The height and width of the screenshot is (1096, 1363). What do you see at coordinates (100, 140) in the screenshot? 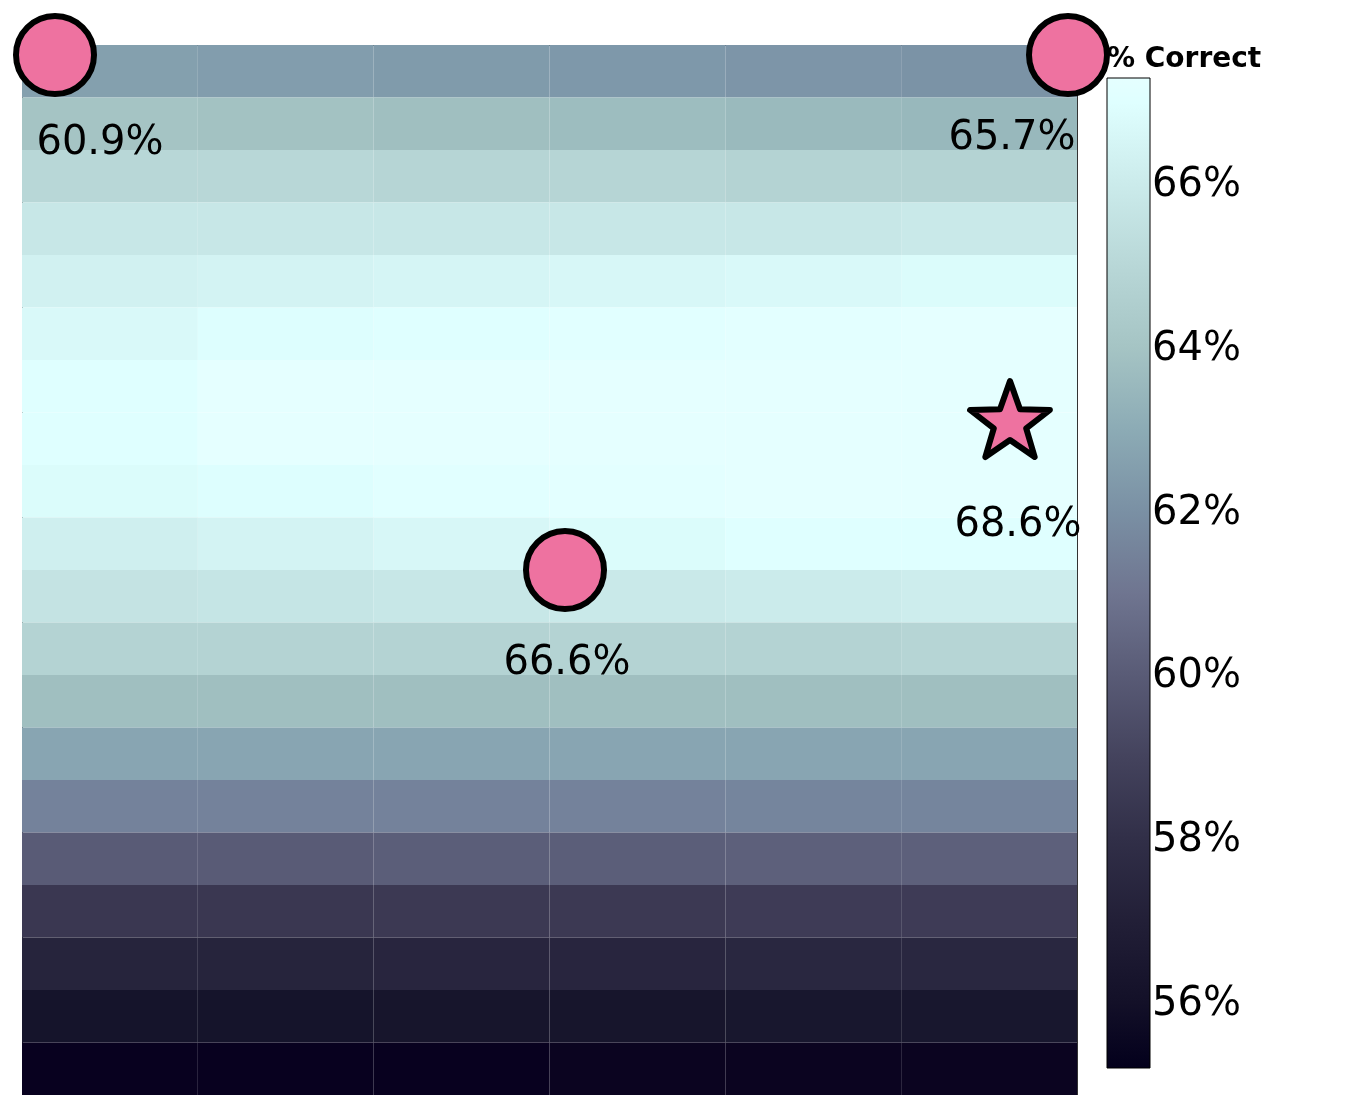
I see `annotation: 60.9%` at bounding box center [100, 140].